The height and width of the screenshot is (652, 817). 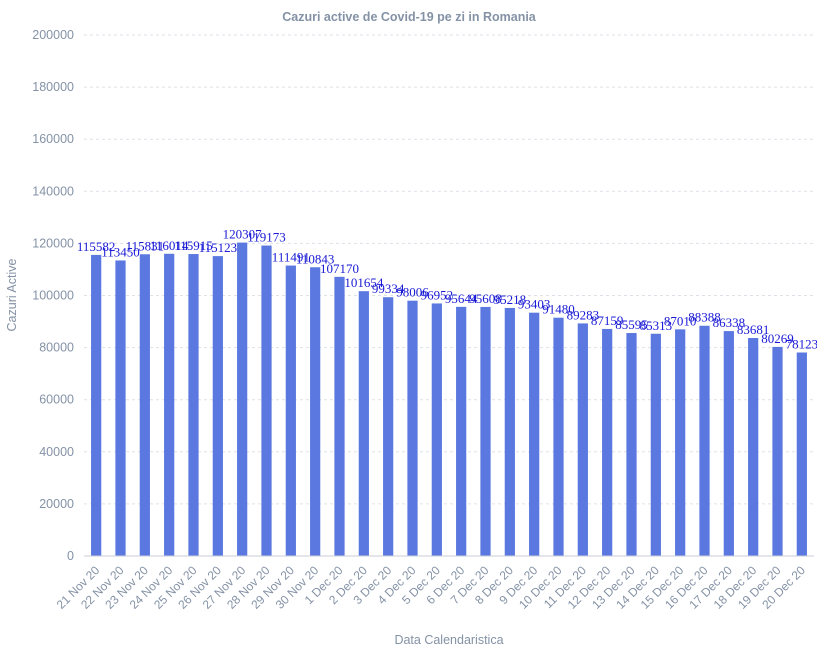 I want to click on data-label: 88388, so click(x=704, y=317).